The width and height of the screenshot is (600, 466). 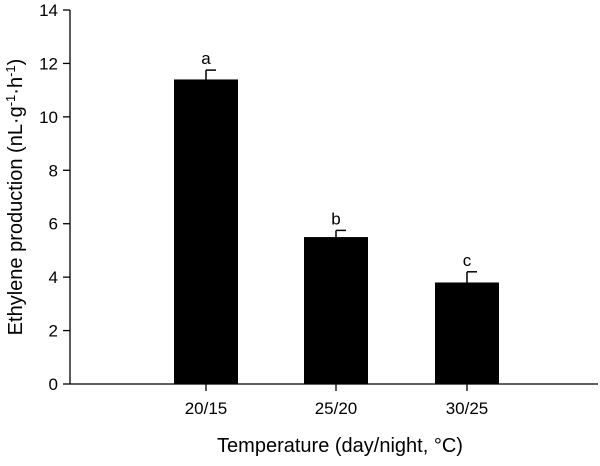 I want to click on x-tick-label: 20/15, so click(x=206, y=408).